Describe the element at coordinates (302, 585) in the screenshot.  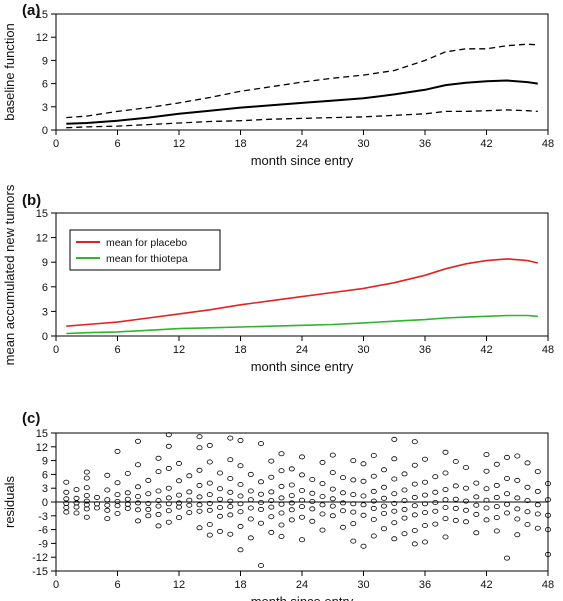
I see `x-tick-label: 24` at that location.